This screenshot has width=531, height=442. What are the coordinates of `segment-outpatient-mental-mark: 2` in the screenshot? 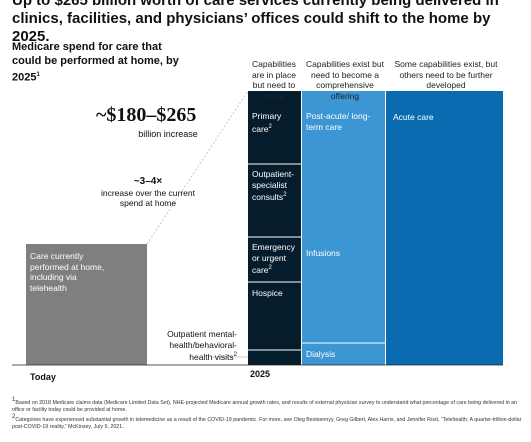 It's located at (235, 355).